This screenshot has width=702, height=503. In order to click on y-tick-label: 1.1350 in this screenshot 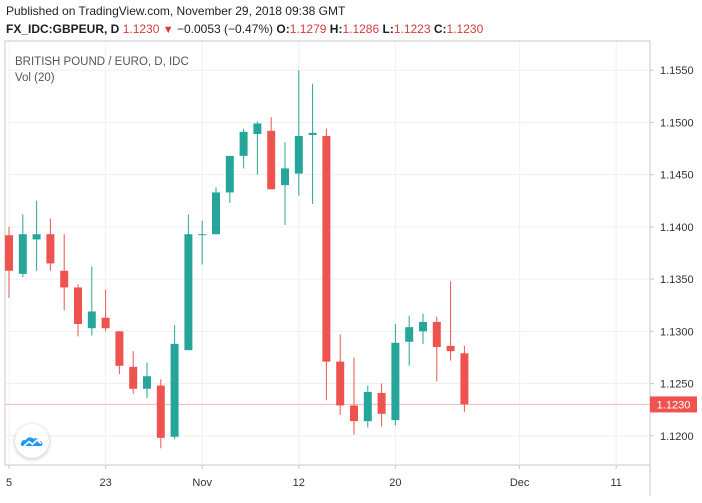, I will do `click(677, 280)`.